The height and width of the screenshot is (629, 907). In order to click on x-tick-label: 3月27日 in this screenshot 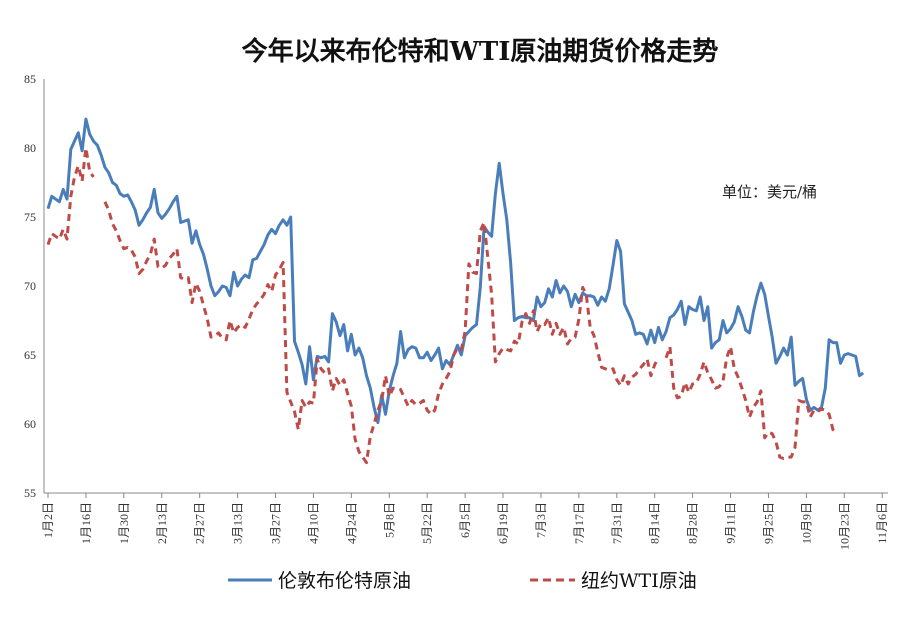, I will do `click(276, 523)`.